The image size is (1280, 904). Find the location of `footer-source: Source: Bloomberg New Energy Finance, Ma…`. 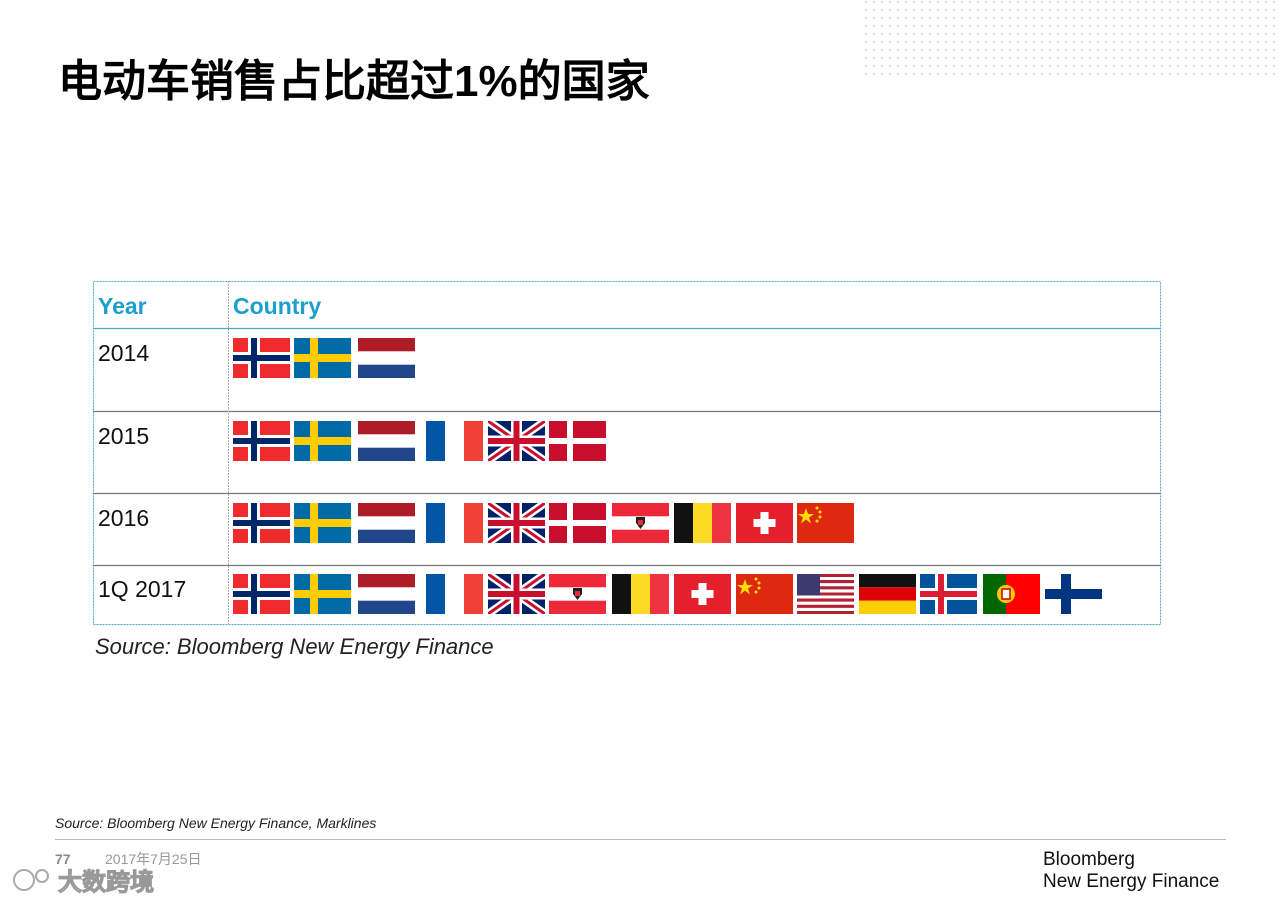

footer-source: Source: Bloomberg New Energy Finance, Ma… is located at coordinates (215, 823).